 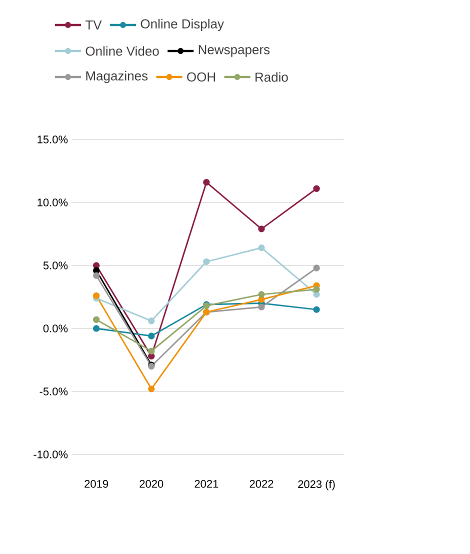 I want to click on legend-label: Online Display, so click(x=182, y=25).